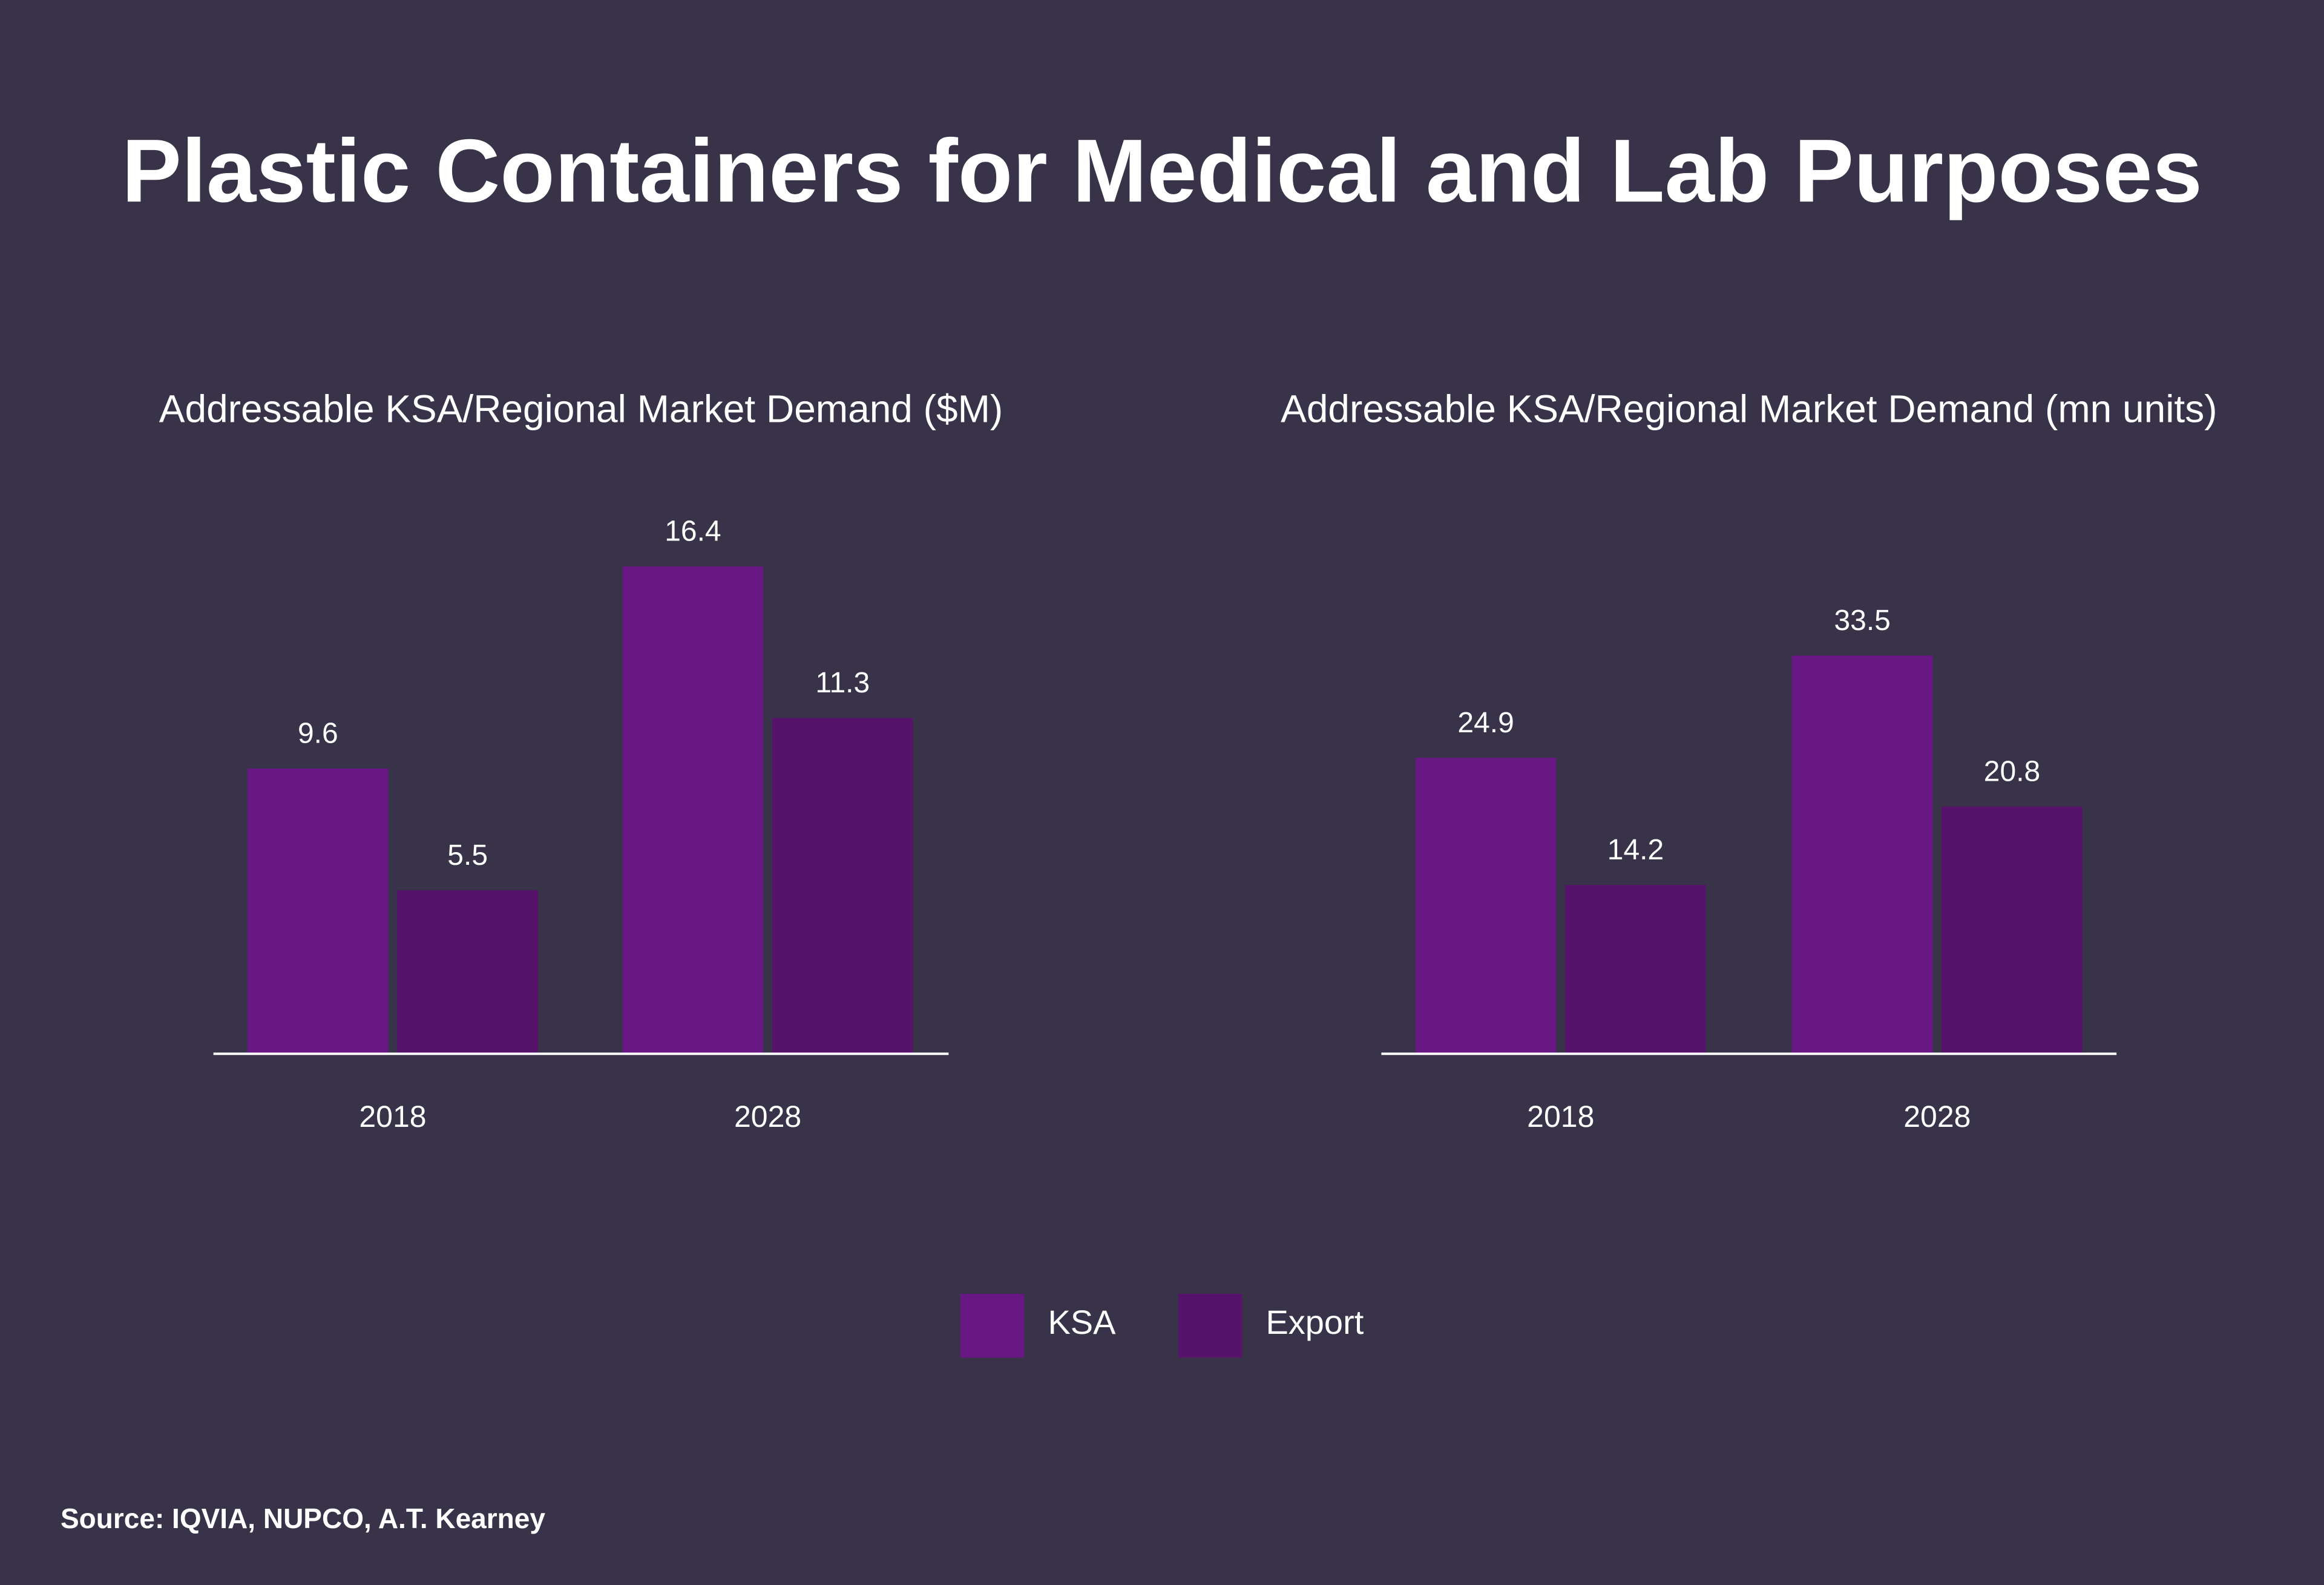 This screenshot has height=1585, width=2324. I want to click on value-label: 14.2, so click(1635, 850).